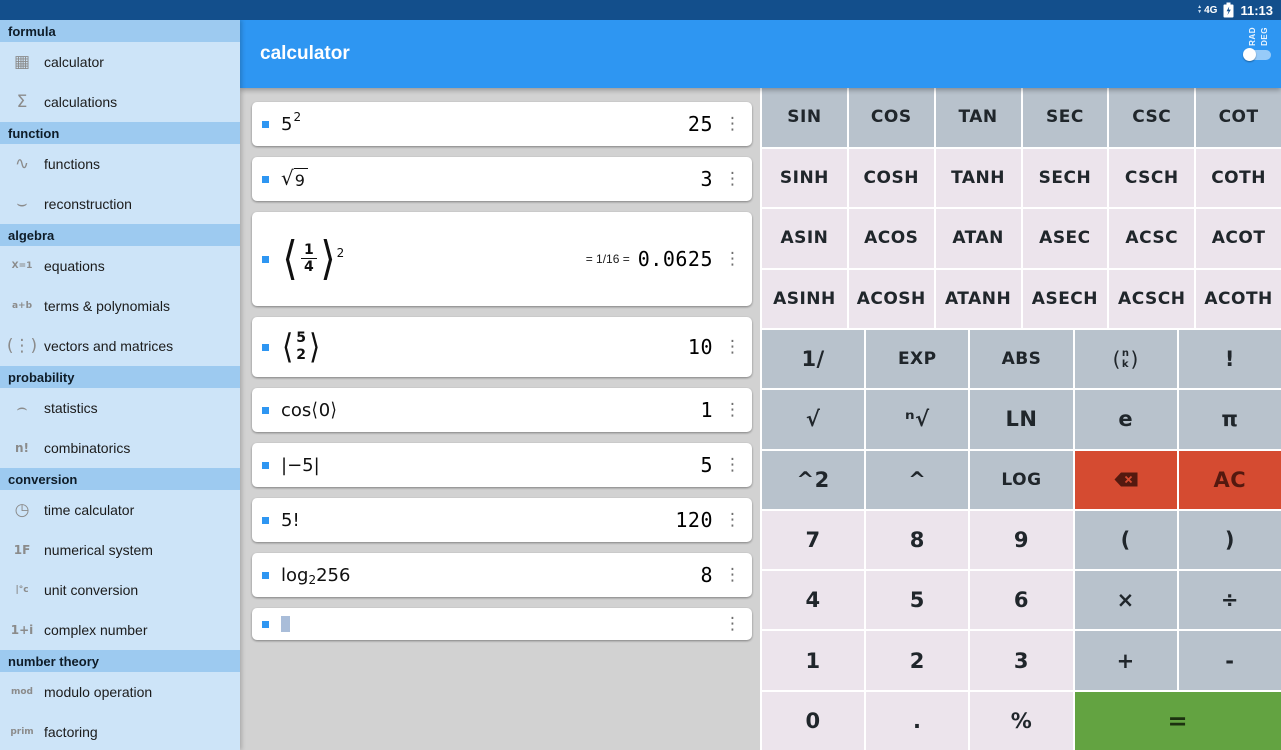 The image size is (1281, 750). Describe the element at coordinates (1177, 720) in the screenshot. I see `key-equals: =` at that location.